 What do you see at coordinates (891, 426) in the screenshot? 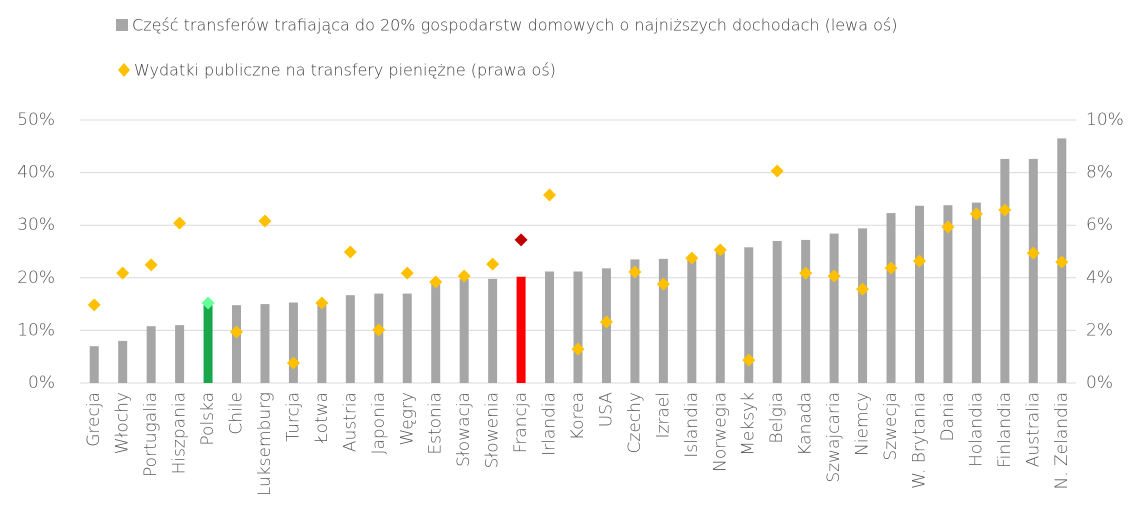
I see `x-tick-label: Szwecja` at bounding box center [891, 426].